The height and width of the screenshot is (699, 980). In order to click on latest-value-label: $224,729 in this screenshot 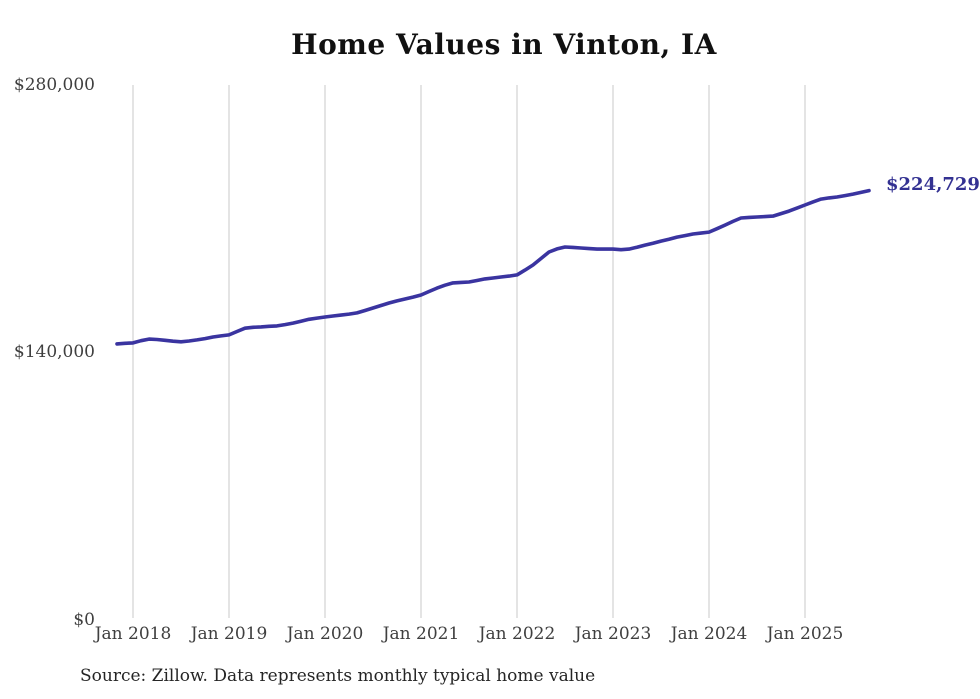, I will do `click(933, 184)`.